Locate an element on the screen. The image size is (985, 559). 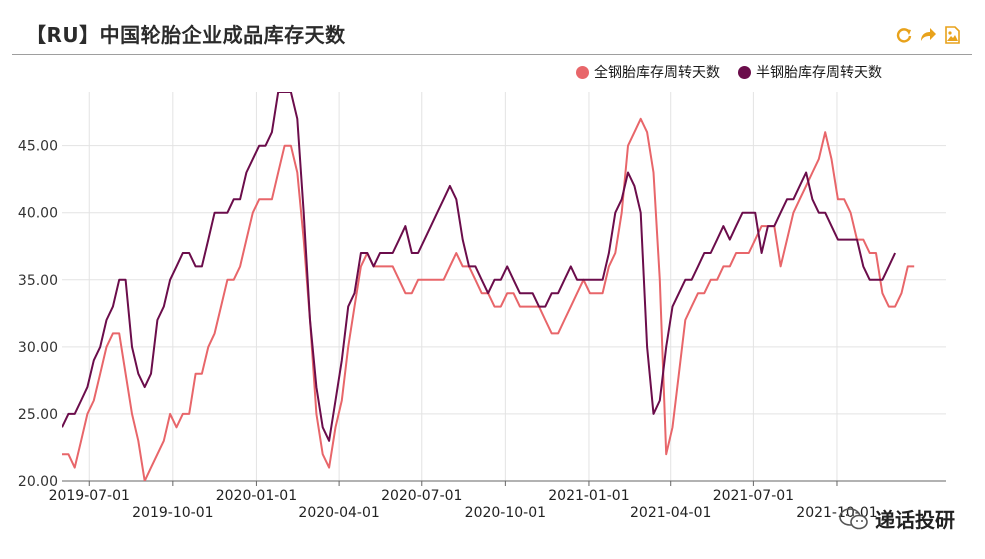
chart-toolbar is located at coordinates (928, 35).